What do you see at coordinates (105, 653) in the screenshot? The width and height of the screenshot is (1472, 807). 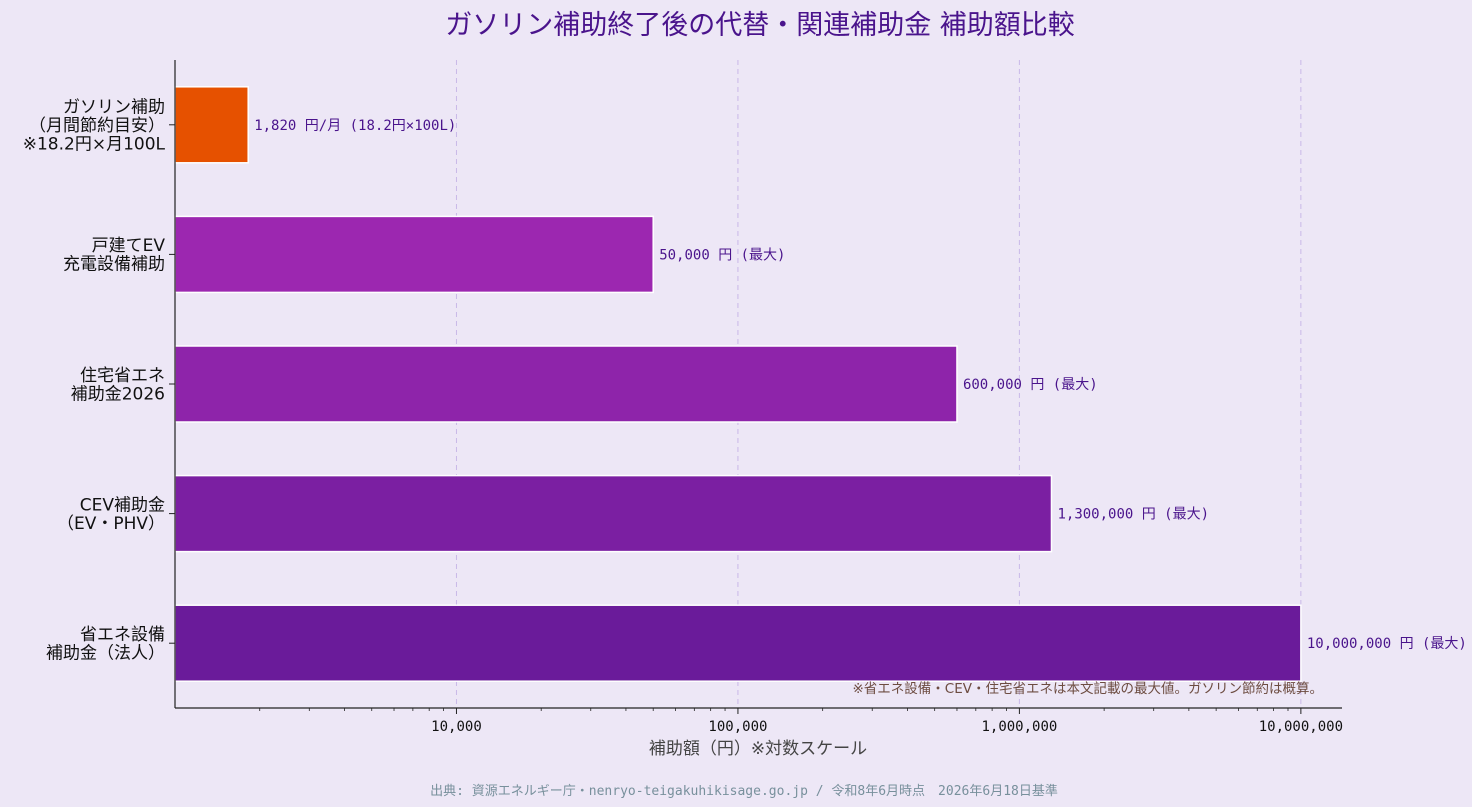 I see `category-label: 補助金（法人）` at bounding box center [105, 653].